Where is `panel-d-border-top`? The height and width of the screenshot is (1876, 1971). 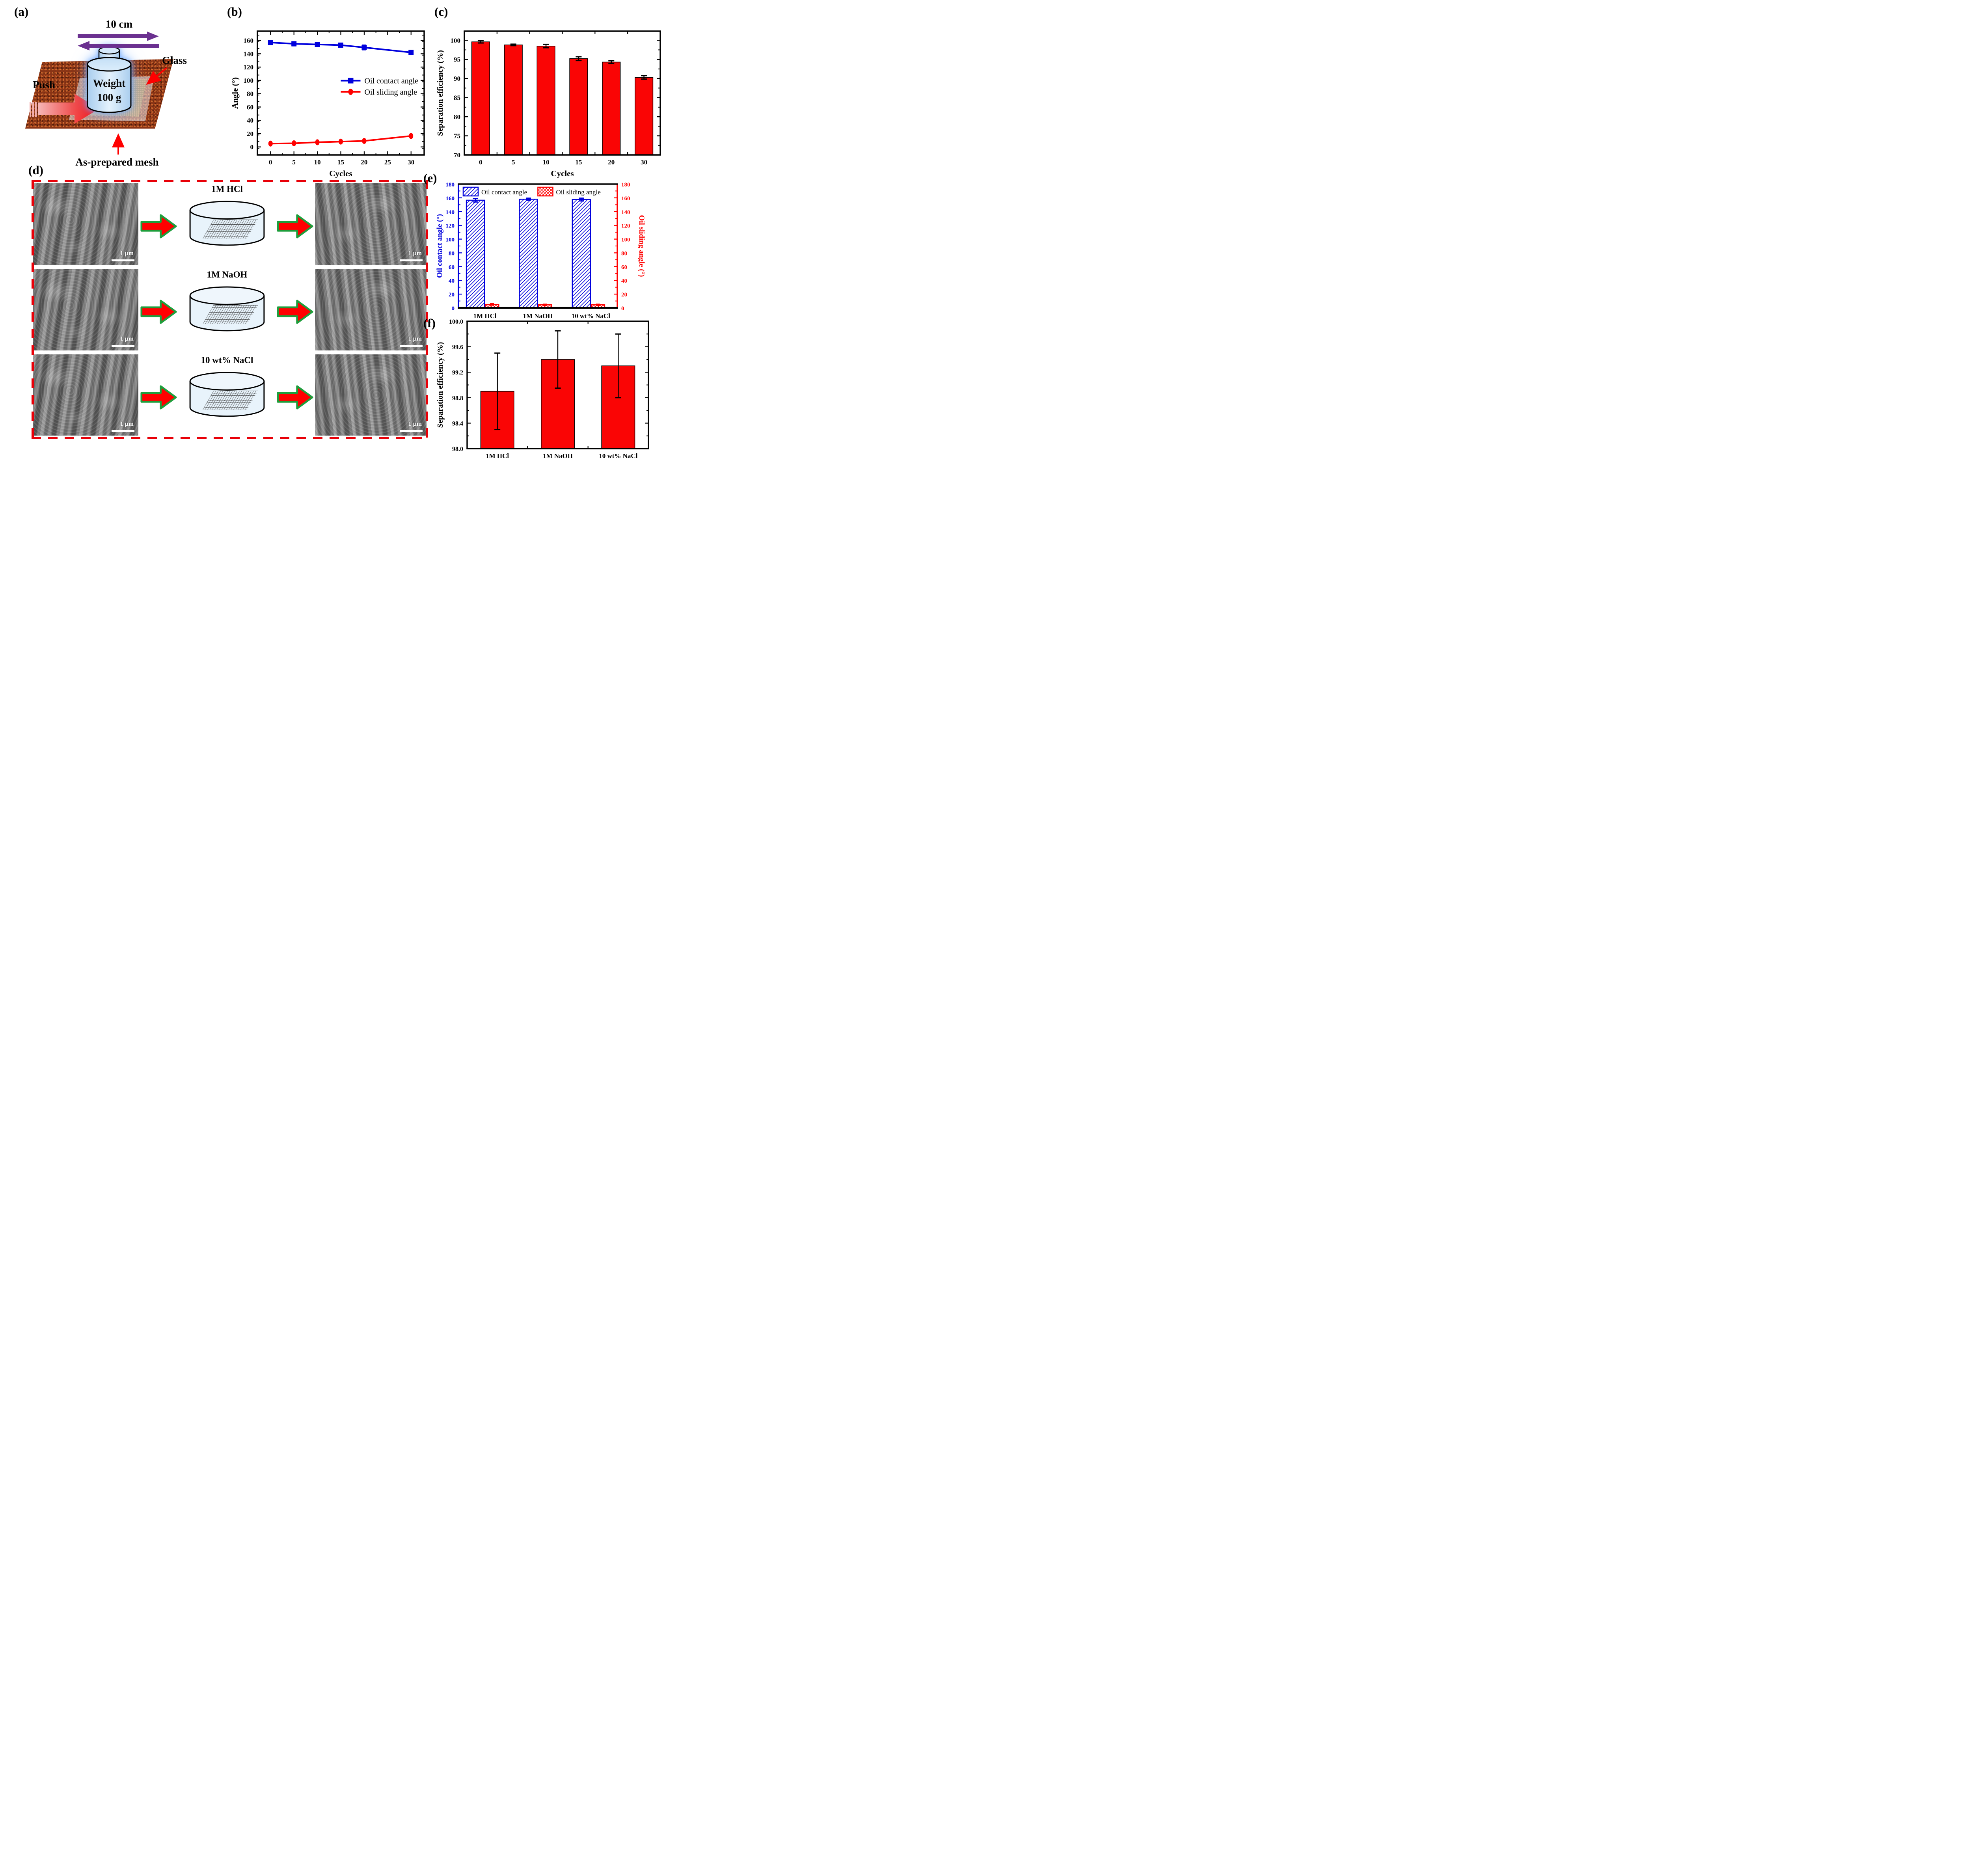
panel-d-border-top is located at coordinates (230, 181).